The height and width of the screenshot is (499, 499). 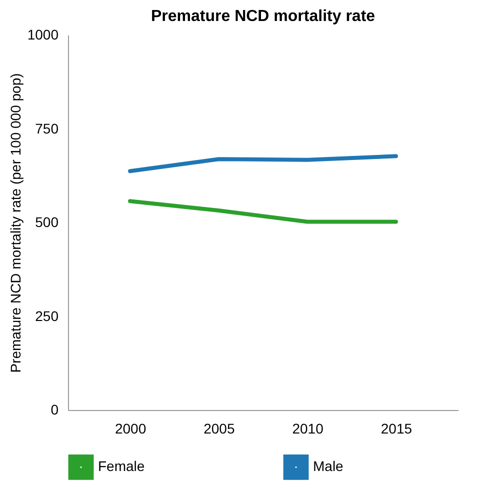 I want to click on y-tick-label: 500, so click(x=47, y=222).